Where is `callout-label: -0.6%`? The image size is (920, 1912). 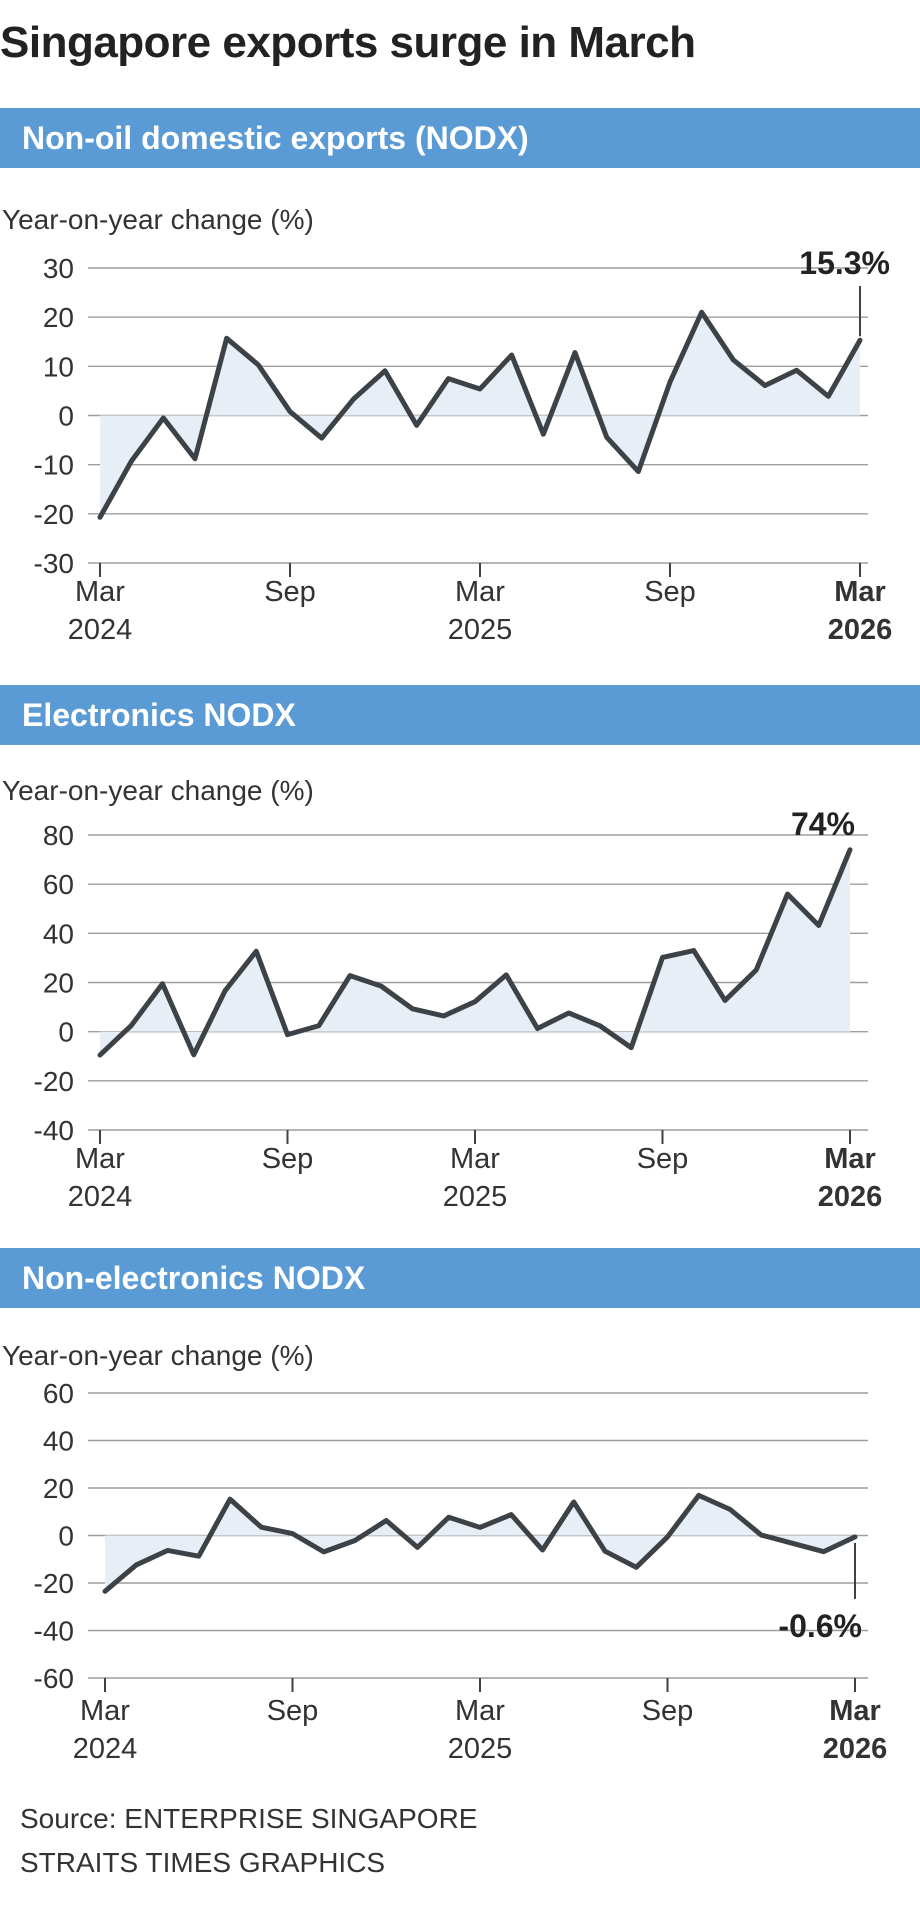
callout-label: -0.6% is located at coordinates (820, 1626).